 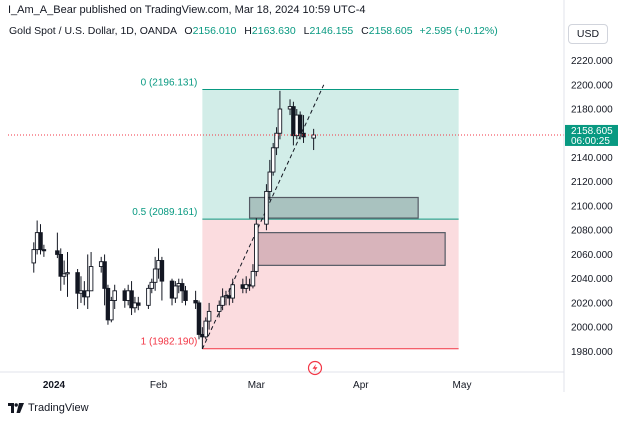 What do you see at coordinates (590, 141) in the screenshot?
I see `last-price-tag-countdown: 06:00:25` at bounding box center [590, 141].